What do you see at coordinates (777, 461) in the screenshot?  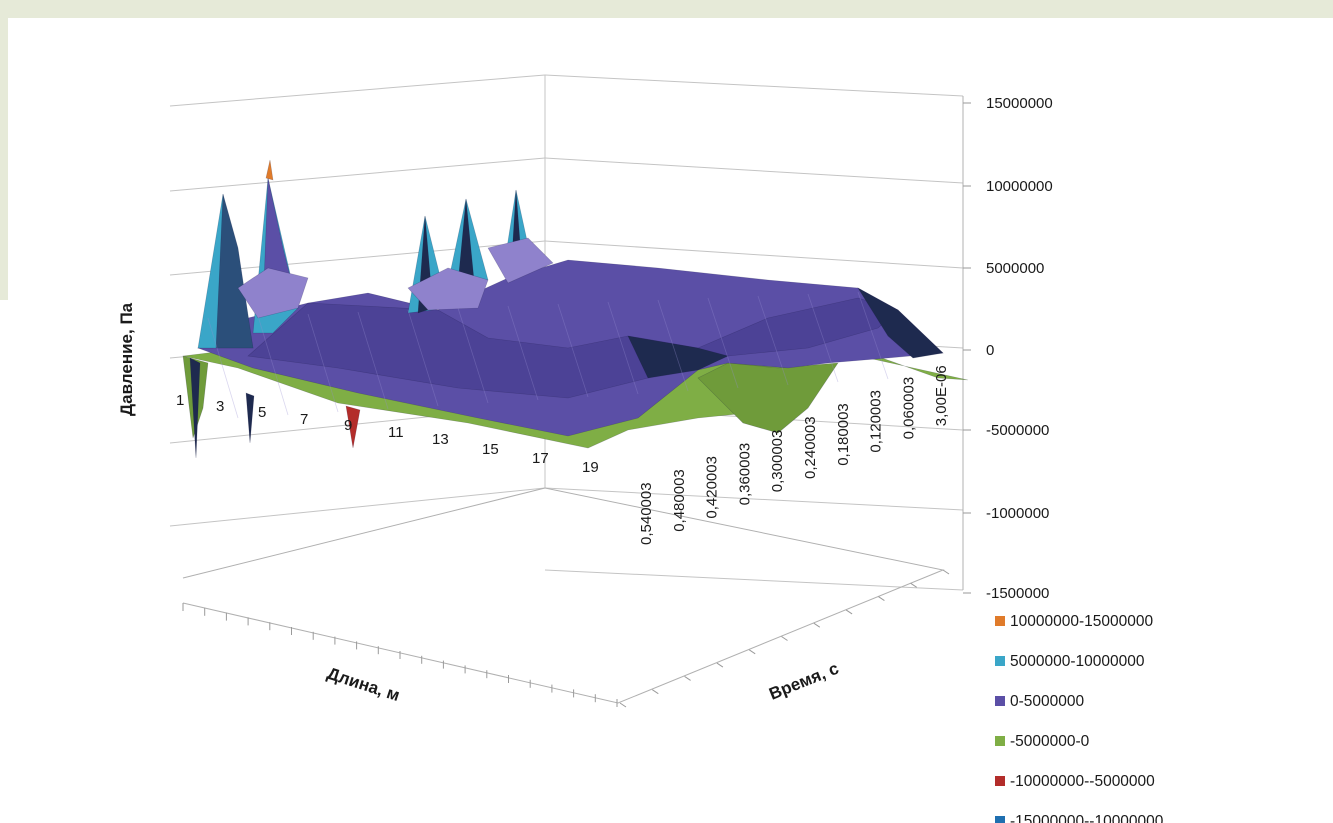 I see `y-tick-label: 0,300003` at bounding box center [777, 461].